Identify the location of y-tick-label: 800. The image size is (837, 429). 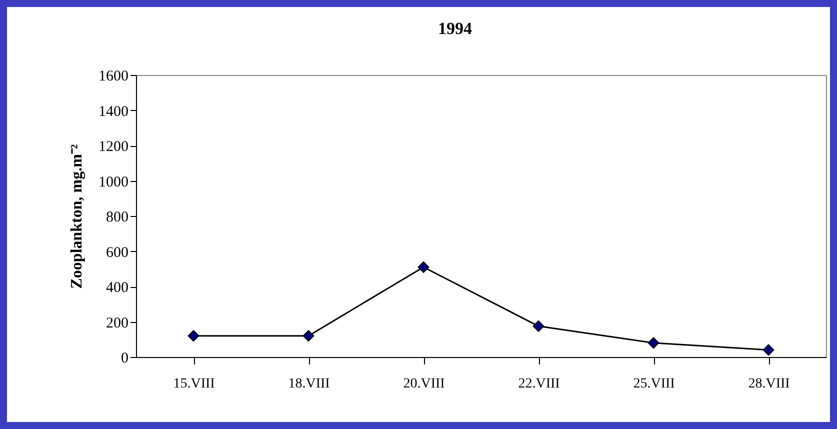
(117, 218).